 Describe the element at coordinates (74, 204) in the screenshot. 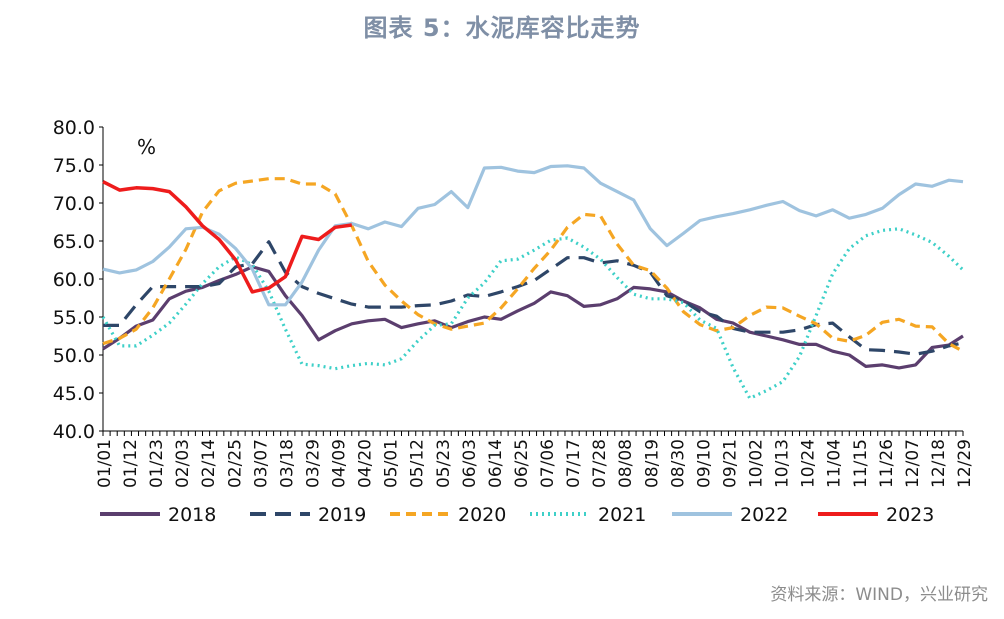

I see `y-tick-label: 70.0` at that location.